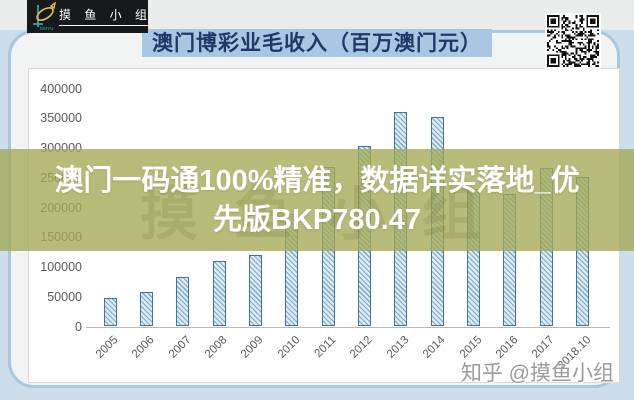  What do you see at coordinates (61, 88) in the screenshot?
I see `y-axis-tick-label: 400000` at bounding box center [61, 88].